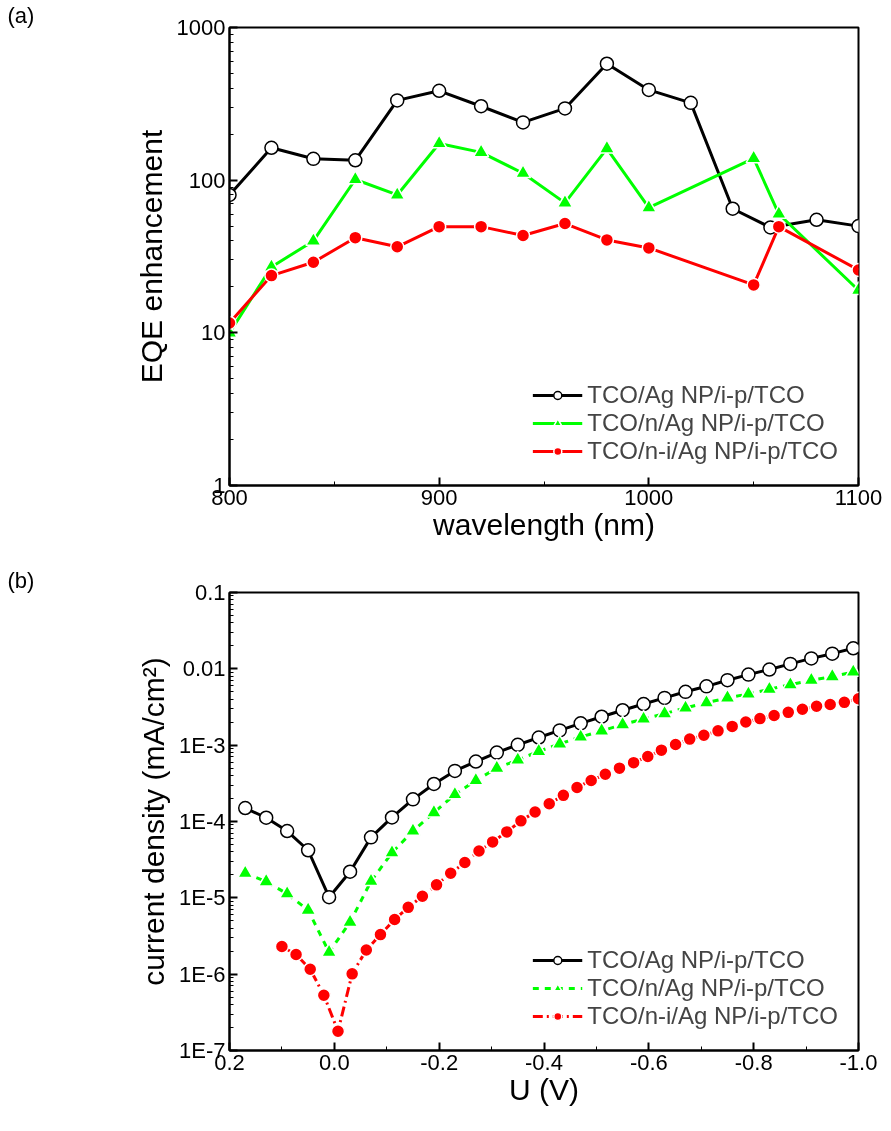 Image resolution: width=891 pixels, height=1131 pixels. What do you see at coordinates (202, 821) in the screenshot?
I see `y-tick-label: 1E-4` at bounding box center [202, 821].